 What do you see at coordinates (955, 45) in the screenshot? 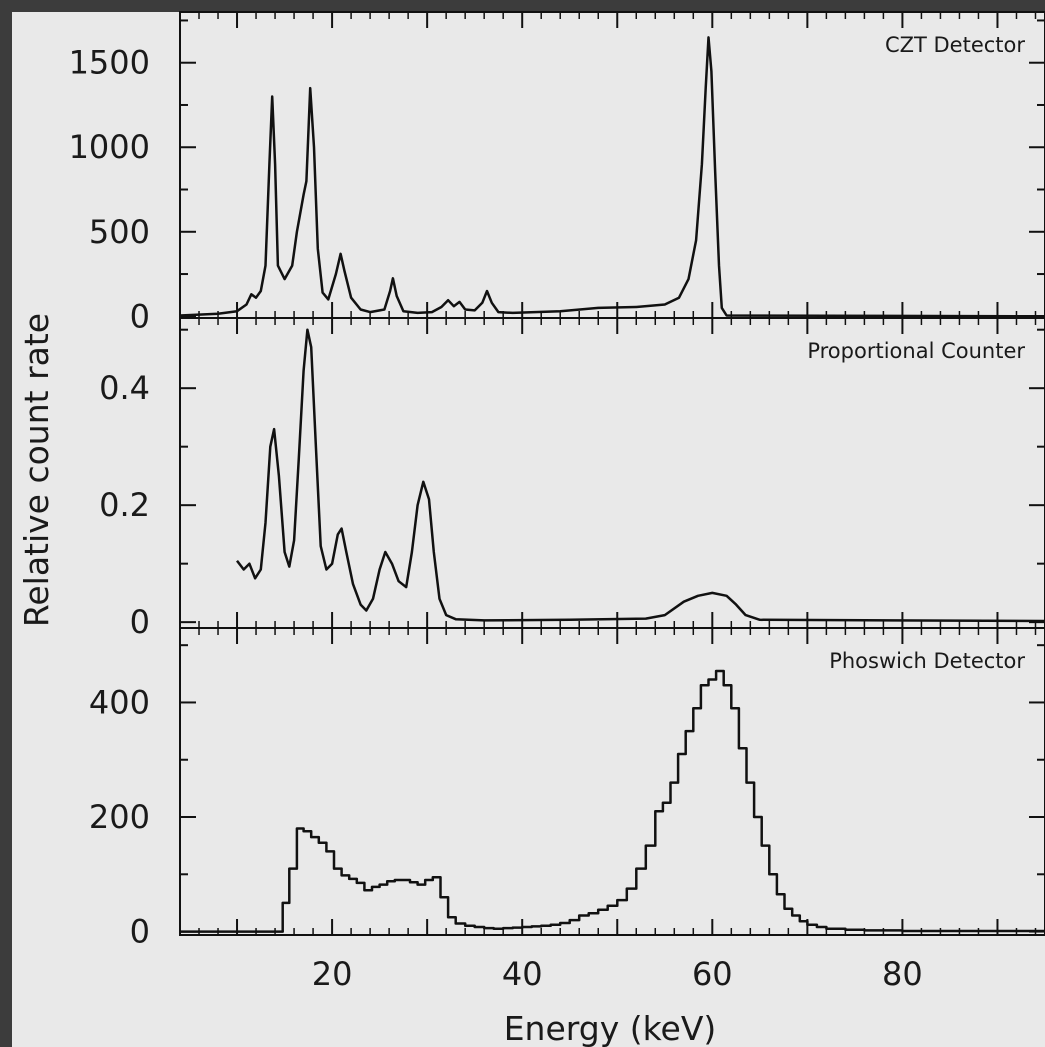
I see `panel-label-1: CZT Detector` at bounding box center [955, 45].